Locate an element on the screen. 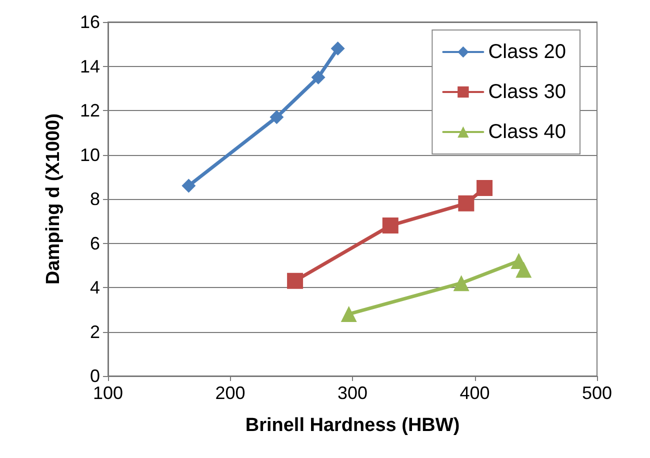  x-axis-title: Brinell Hardness (HBW) is located at coordinates (352, 425).